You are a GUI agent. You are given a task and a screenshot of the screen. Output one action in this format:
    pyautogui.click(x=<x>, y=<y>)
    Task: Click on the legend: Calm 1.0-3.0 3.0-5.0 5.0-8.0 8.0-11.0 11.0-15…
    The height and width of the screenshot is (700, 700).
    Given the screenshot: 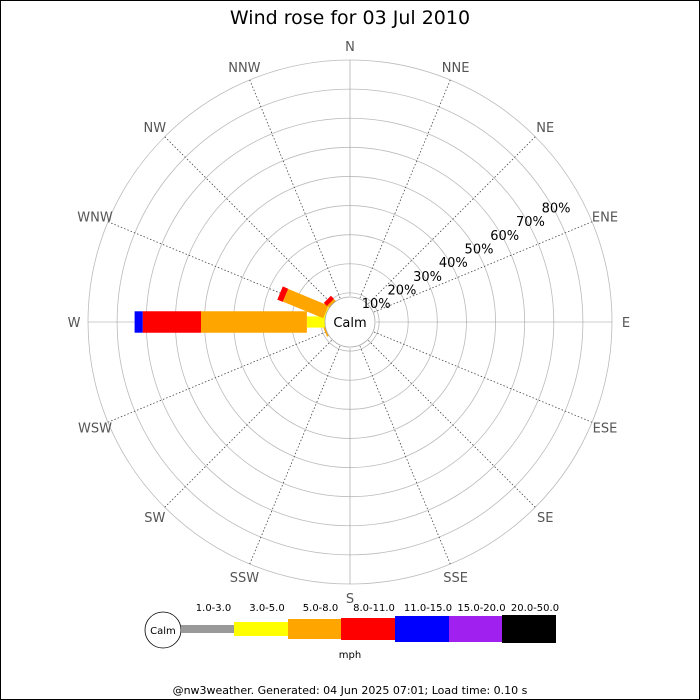 What is the action you would take?
    pyautogui.click(x=351, y=632)
    